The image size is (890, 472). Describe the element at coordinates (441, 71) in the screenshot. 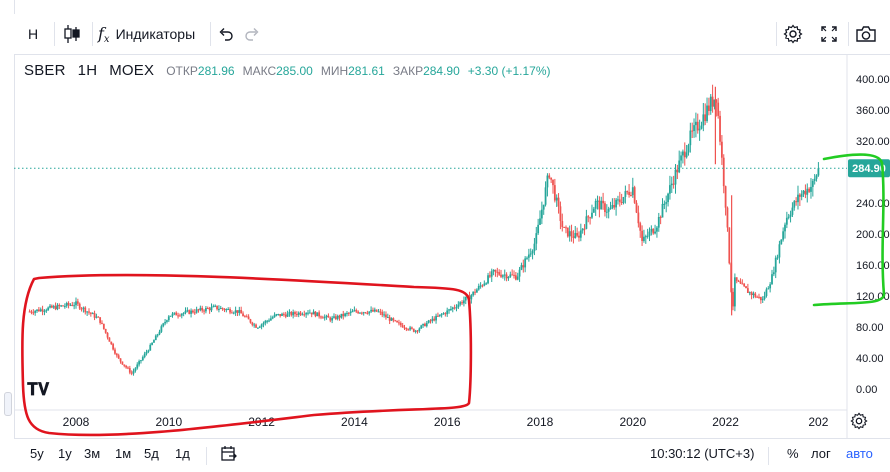

I see `legend-close-value: 284.90` at that location.